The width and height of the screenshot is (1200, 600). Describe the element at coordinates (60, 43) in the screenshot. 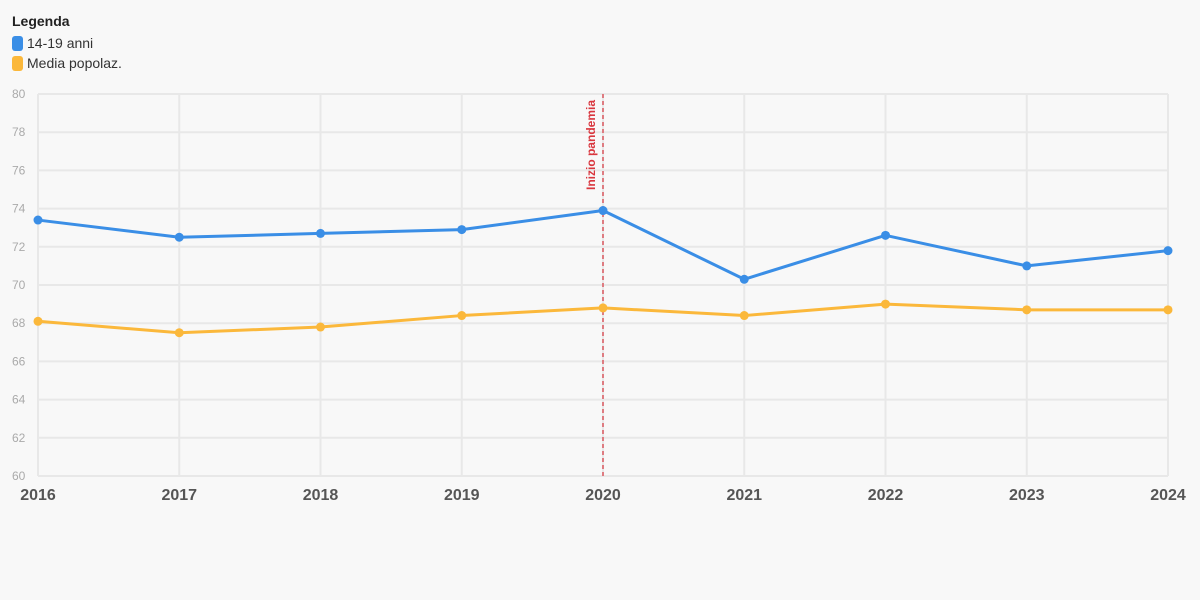

I see `legend-label-series-1: 14-19 anni` at that location.